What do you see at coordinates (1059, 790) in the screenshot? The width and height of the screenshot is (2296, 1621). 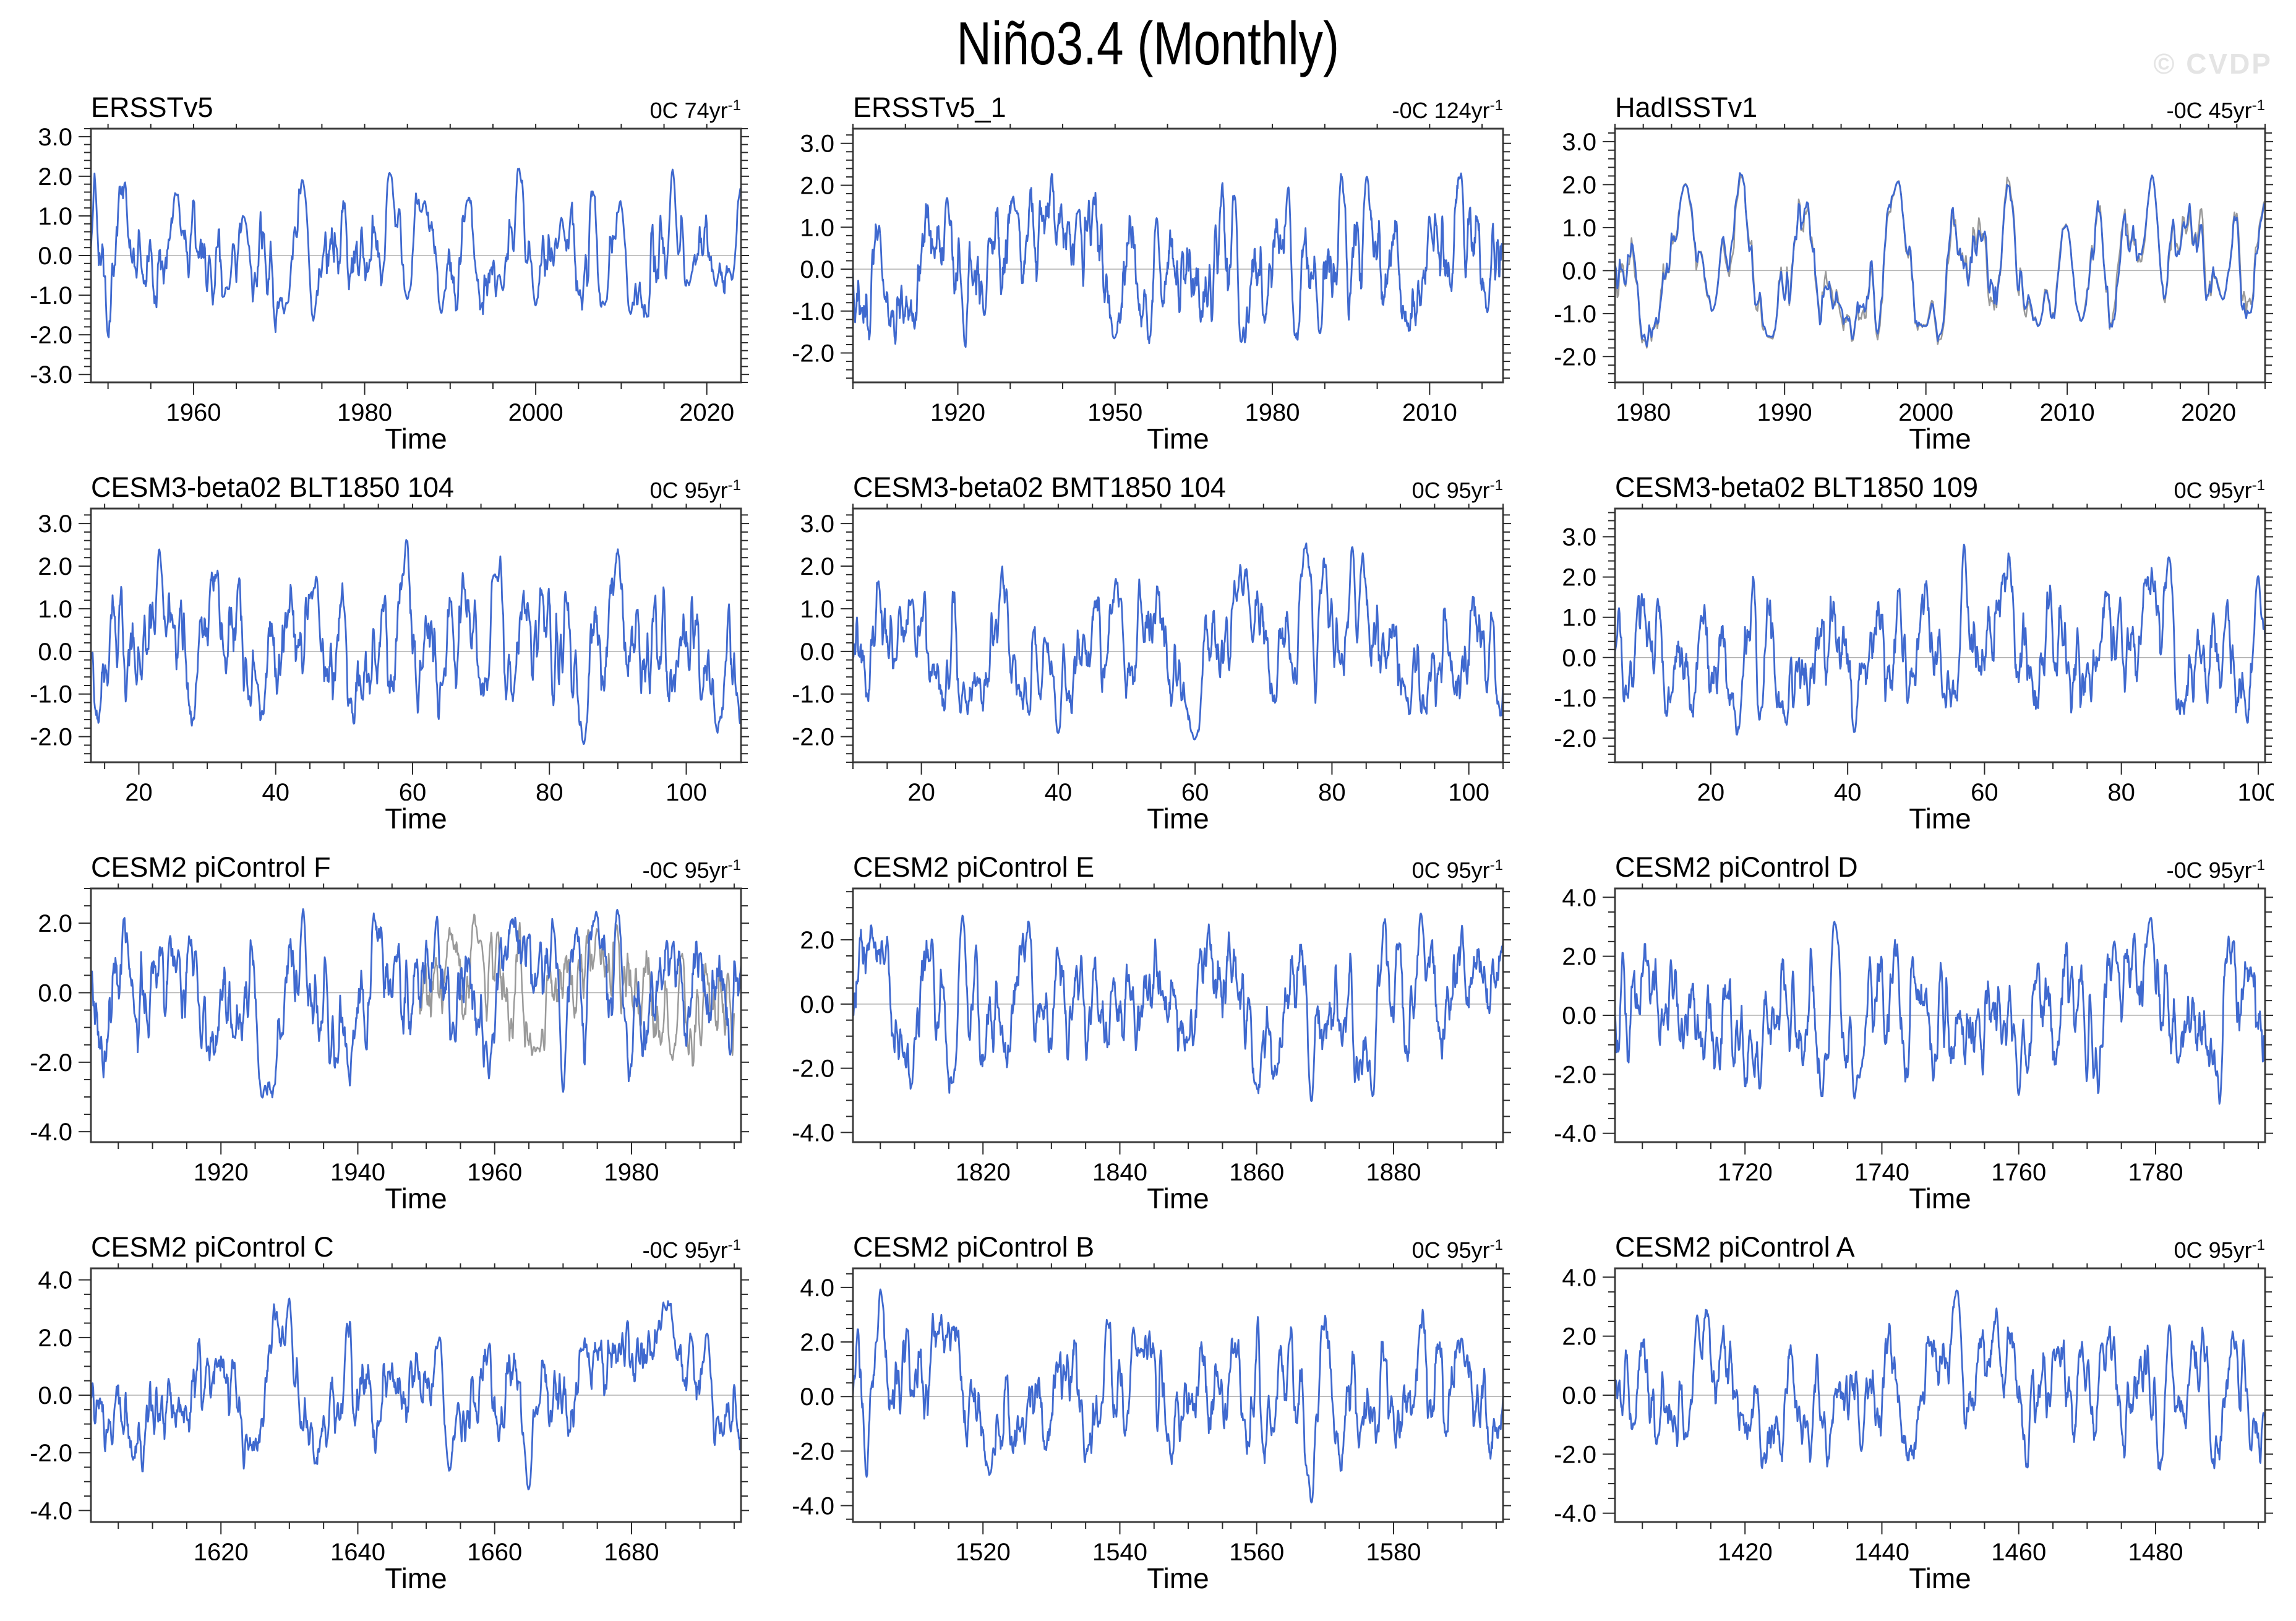 I see `x-tick-label: 40` at bounding box center [1059, 790].